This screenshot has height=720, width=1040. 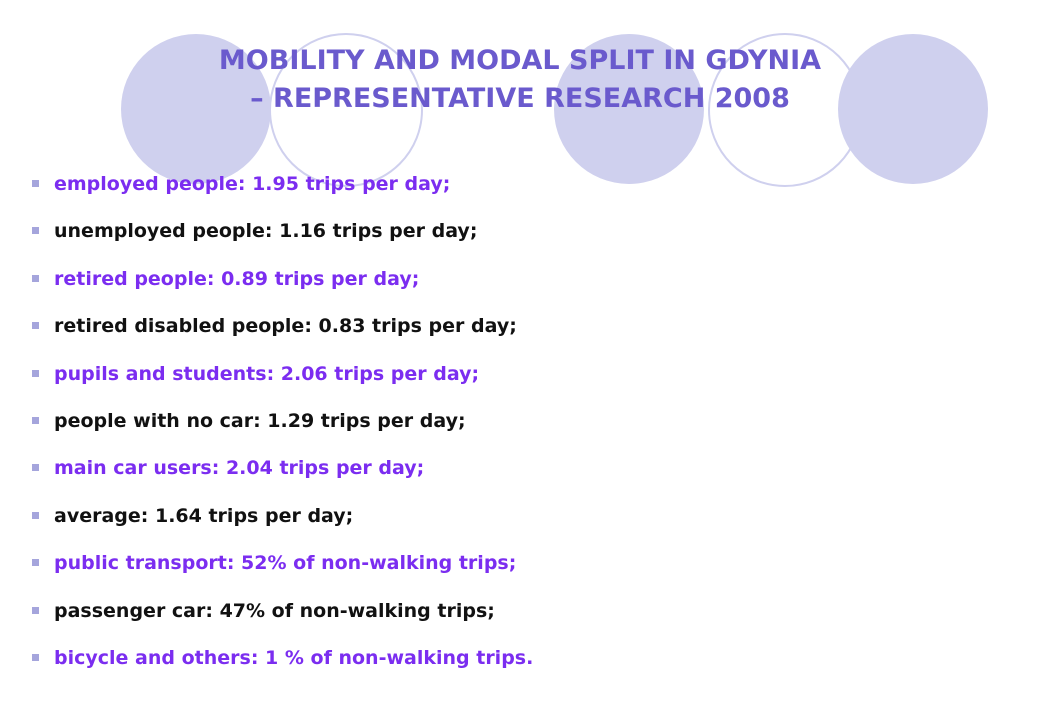 I want to click on decorative-circle-outline, so click(x=346, y=110).